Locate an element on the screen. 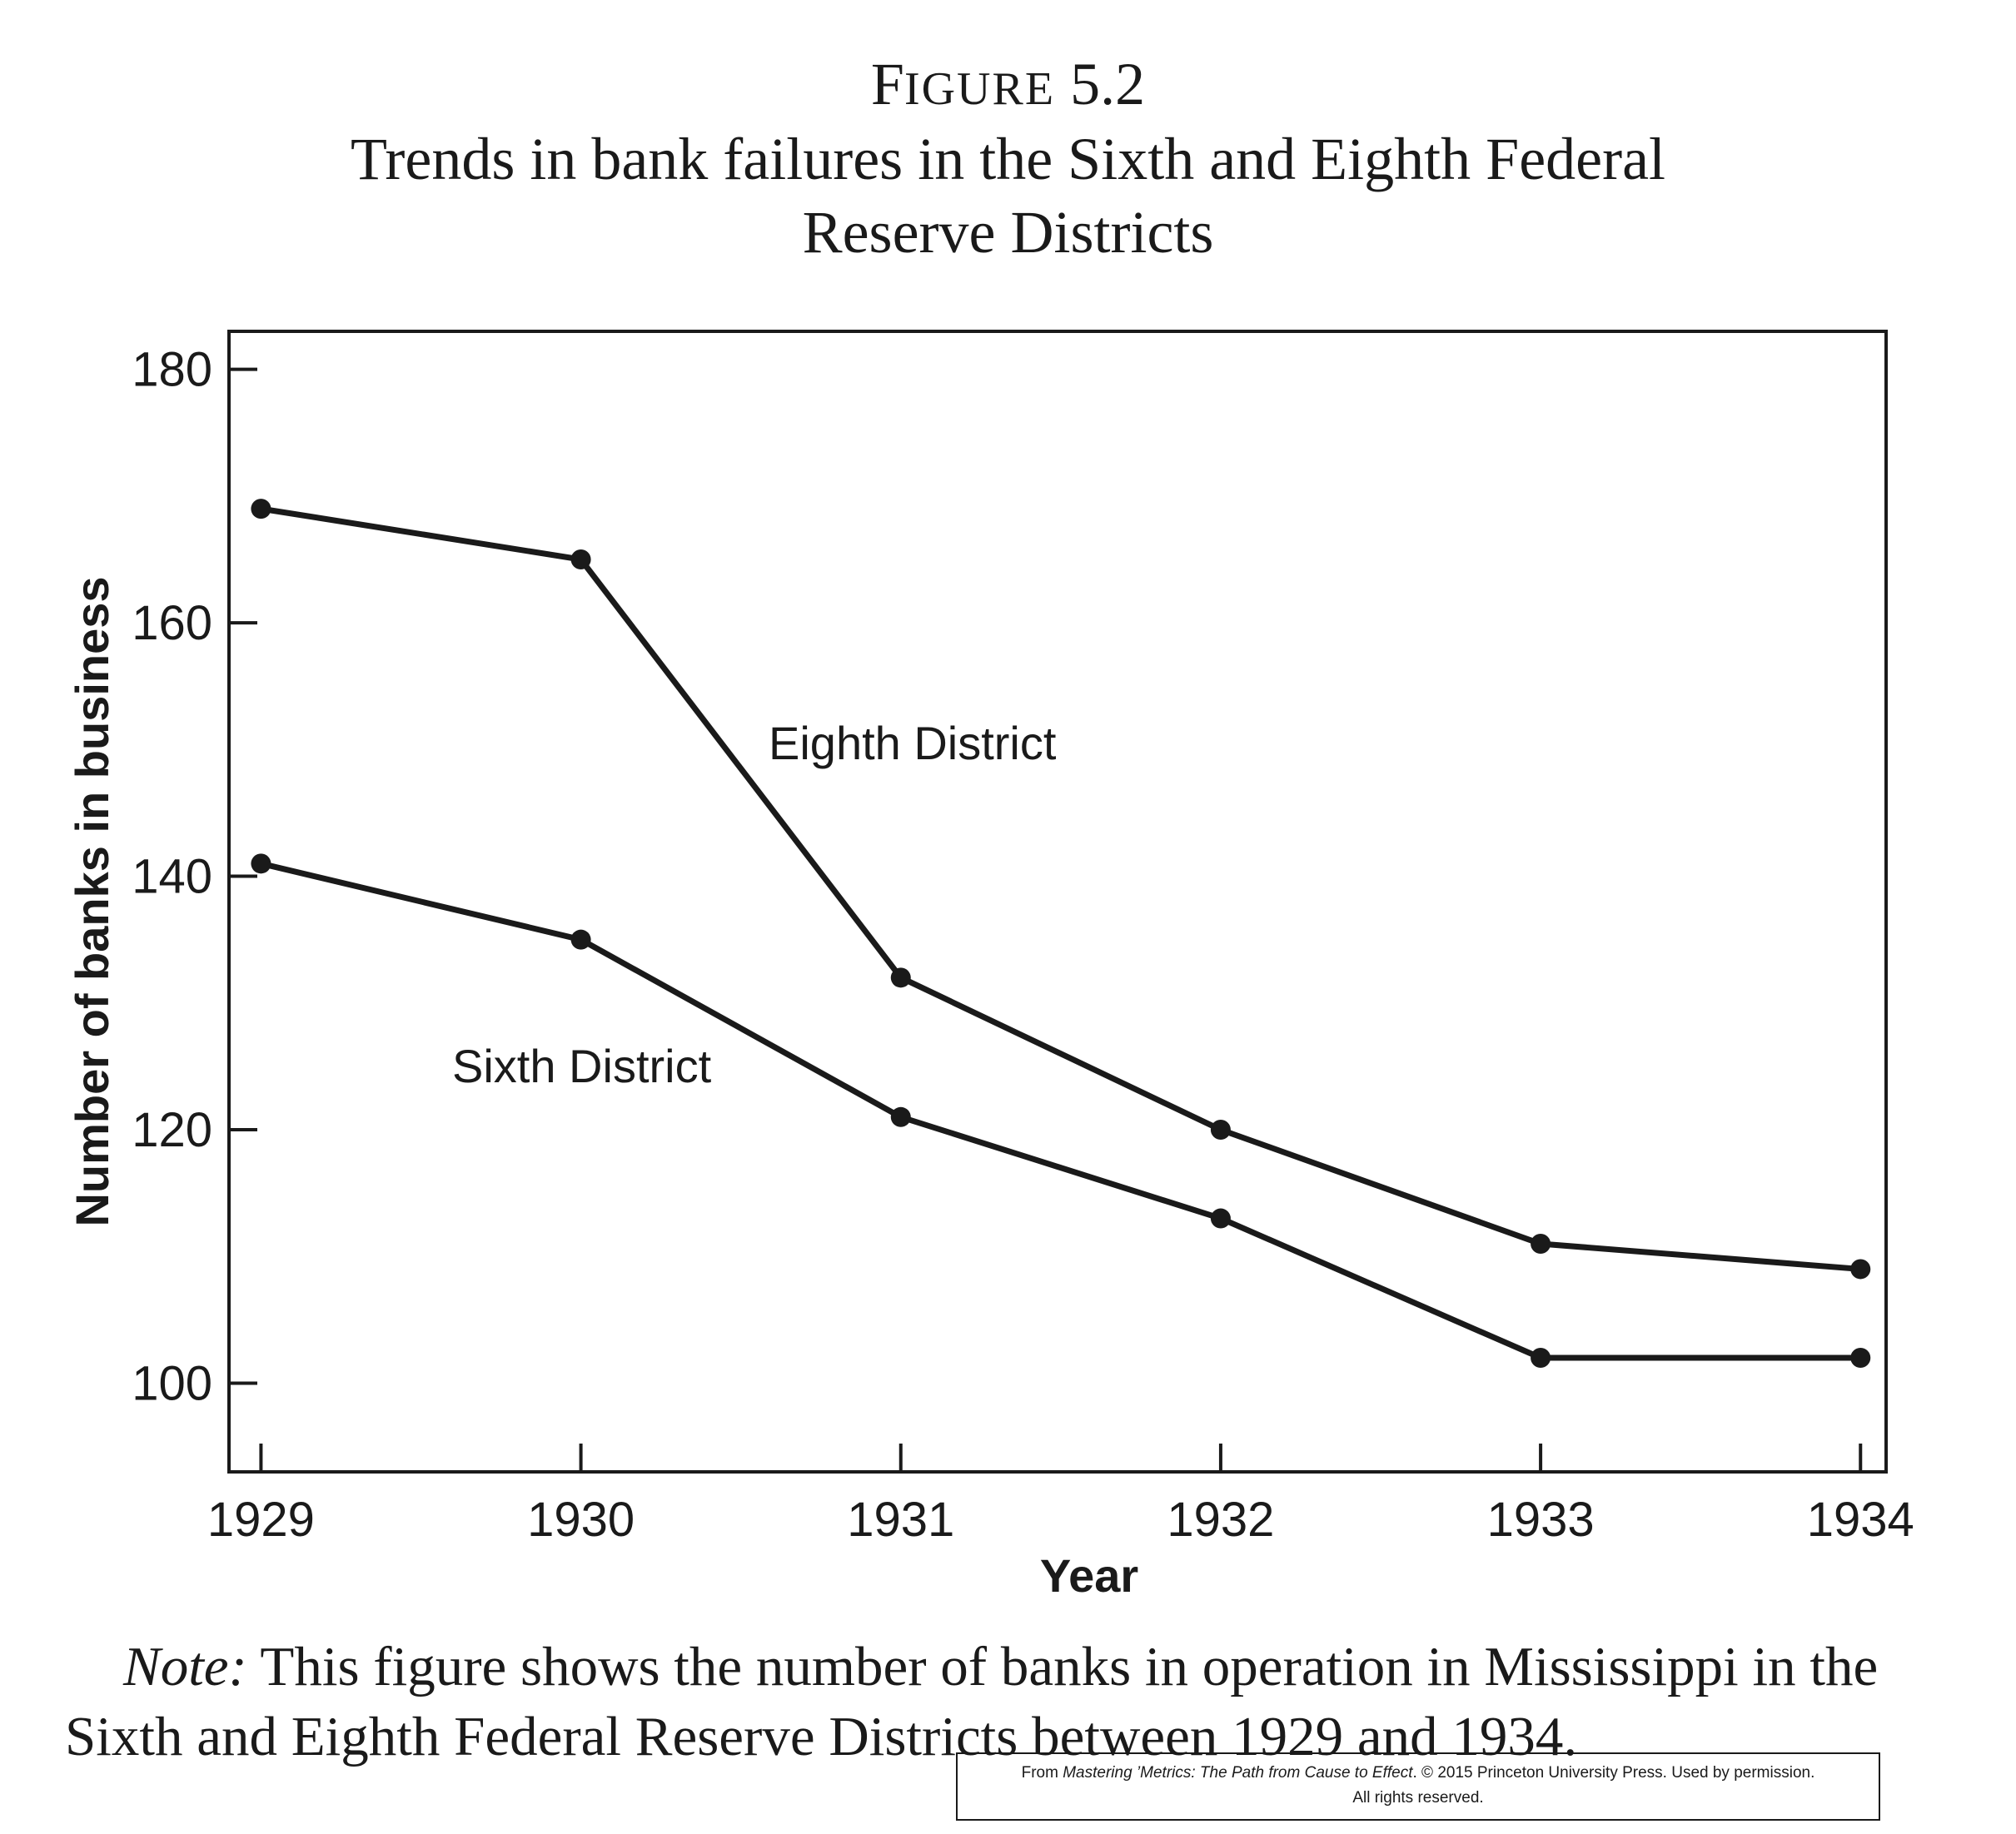 Image resolution: width=2016 pixels, height=1834 pixels. chart-title-line-2: Reserve Districts is located at coordinates (1008, 233).